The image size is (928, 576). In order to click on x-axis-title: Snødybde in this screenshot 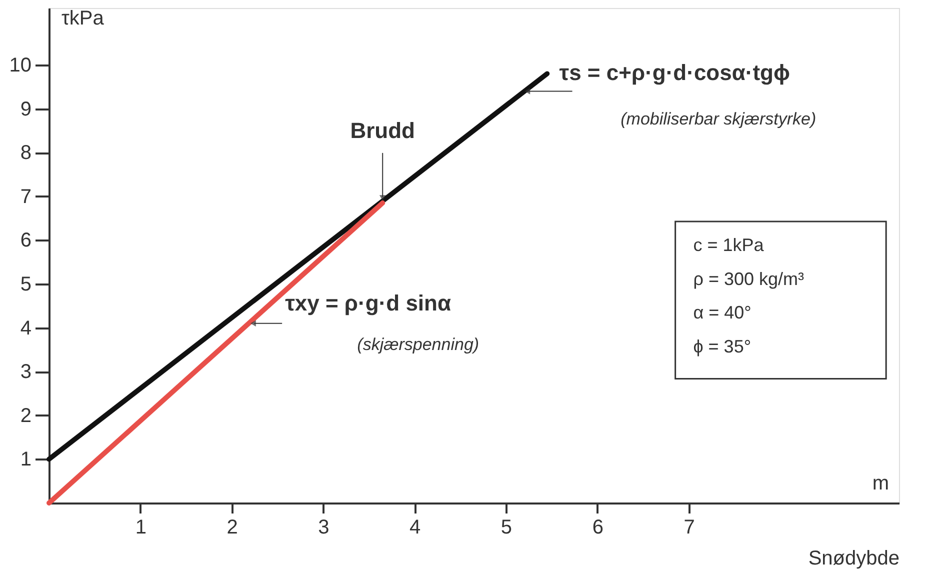, I will do `click(854, 559)`.